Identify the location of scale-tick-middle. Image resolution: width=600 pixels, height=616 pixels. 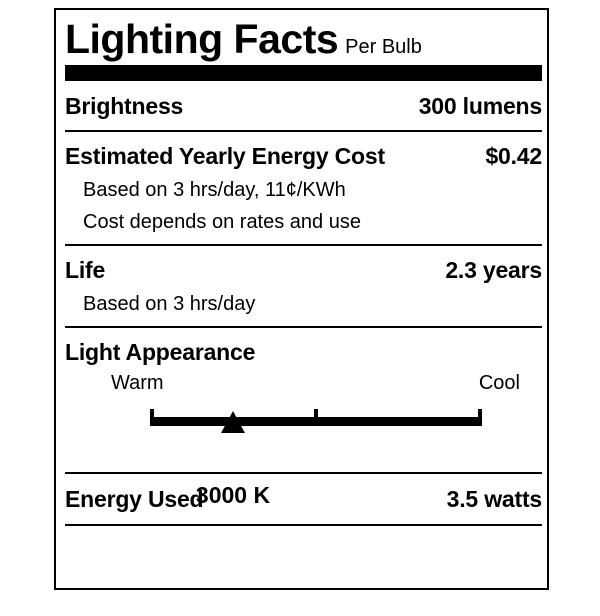
(316, 417).